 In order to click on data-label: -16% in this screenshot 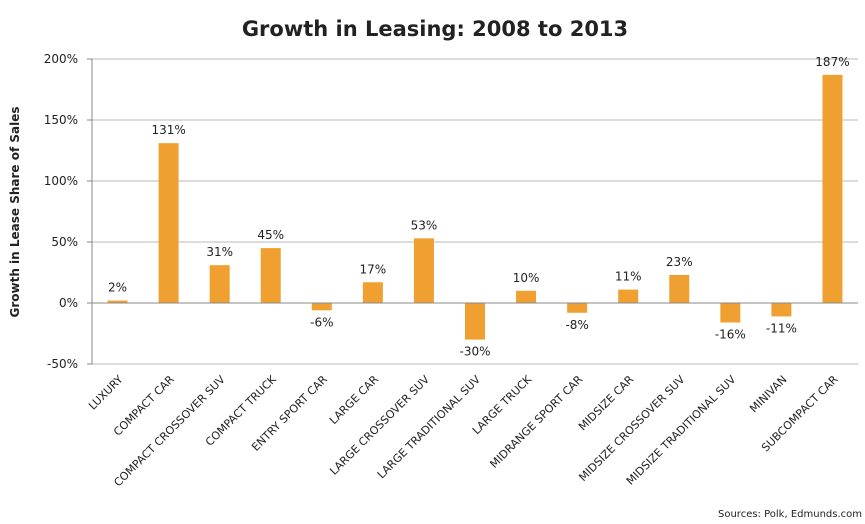, I will do `click(730, 335)`.